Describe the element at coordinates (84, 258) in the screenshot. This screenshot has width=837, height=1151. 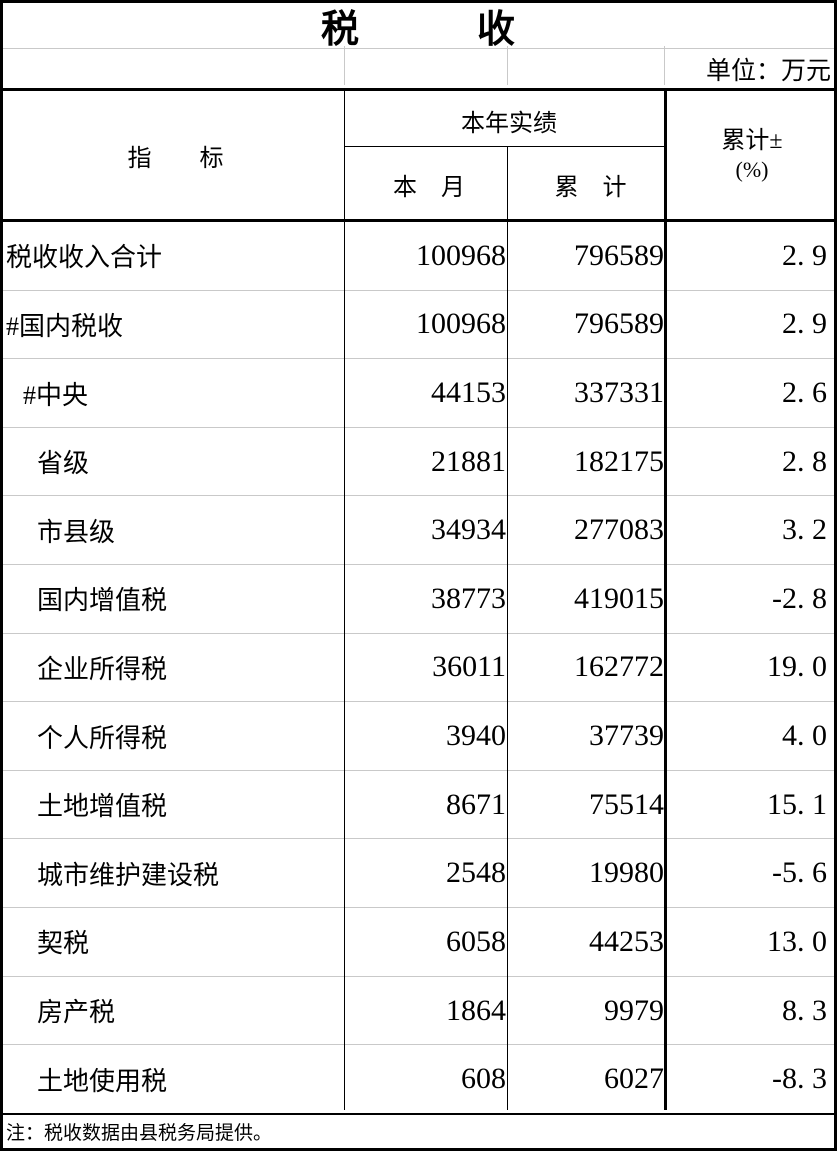
I see `row-indicator-label: 税收收入合计` at that location.